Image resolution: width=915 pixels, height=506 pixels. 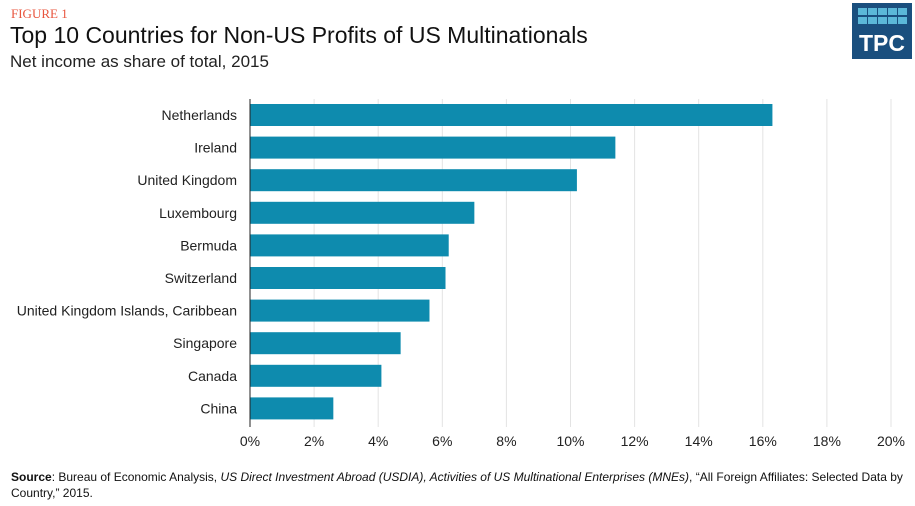 I want to click on x-tick-label: 18%, so click(x=827, y=441).